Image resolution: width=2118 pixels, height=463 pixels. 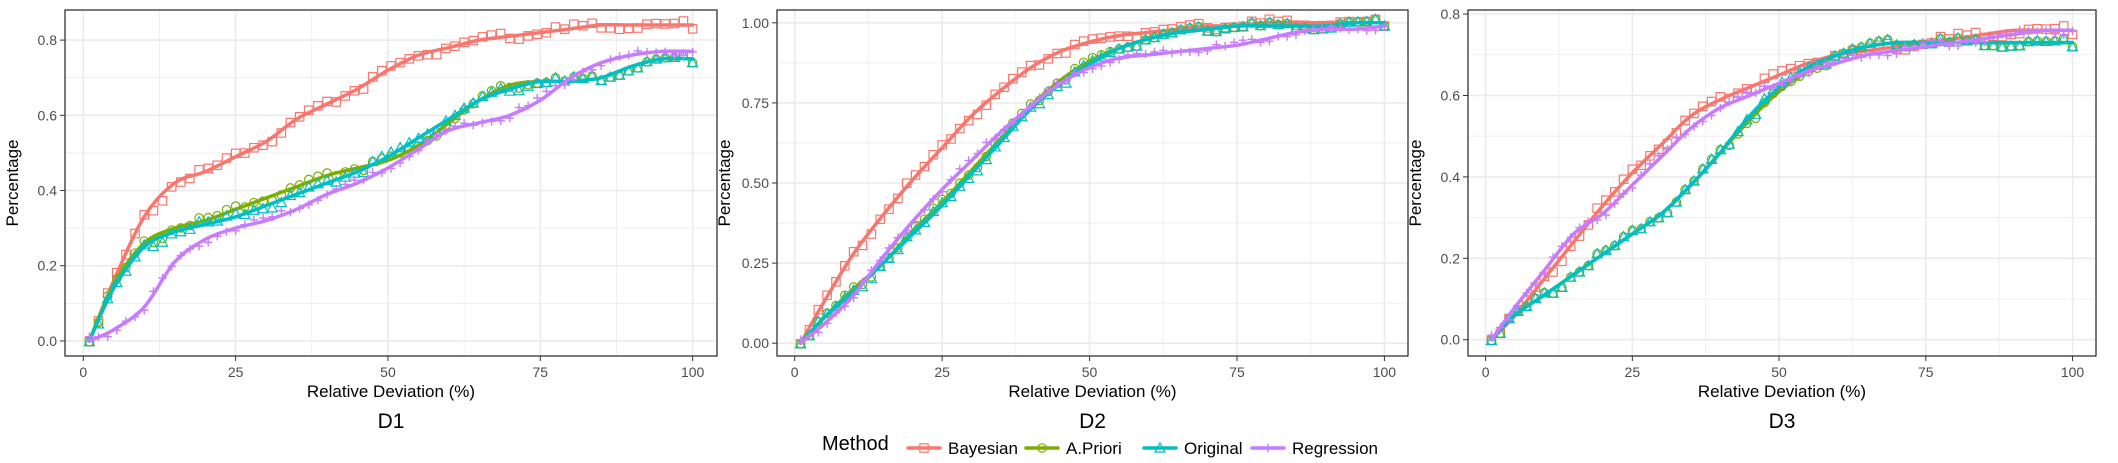 What do you see at coordinates (855, 444) in the screenshot?
I see `legend-title: Method` at bounding box center [855, 444].